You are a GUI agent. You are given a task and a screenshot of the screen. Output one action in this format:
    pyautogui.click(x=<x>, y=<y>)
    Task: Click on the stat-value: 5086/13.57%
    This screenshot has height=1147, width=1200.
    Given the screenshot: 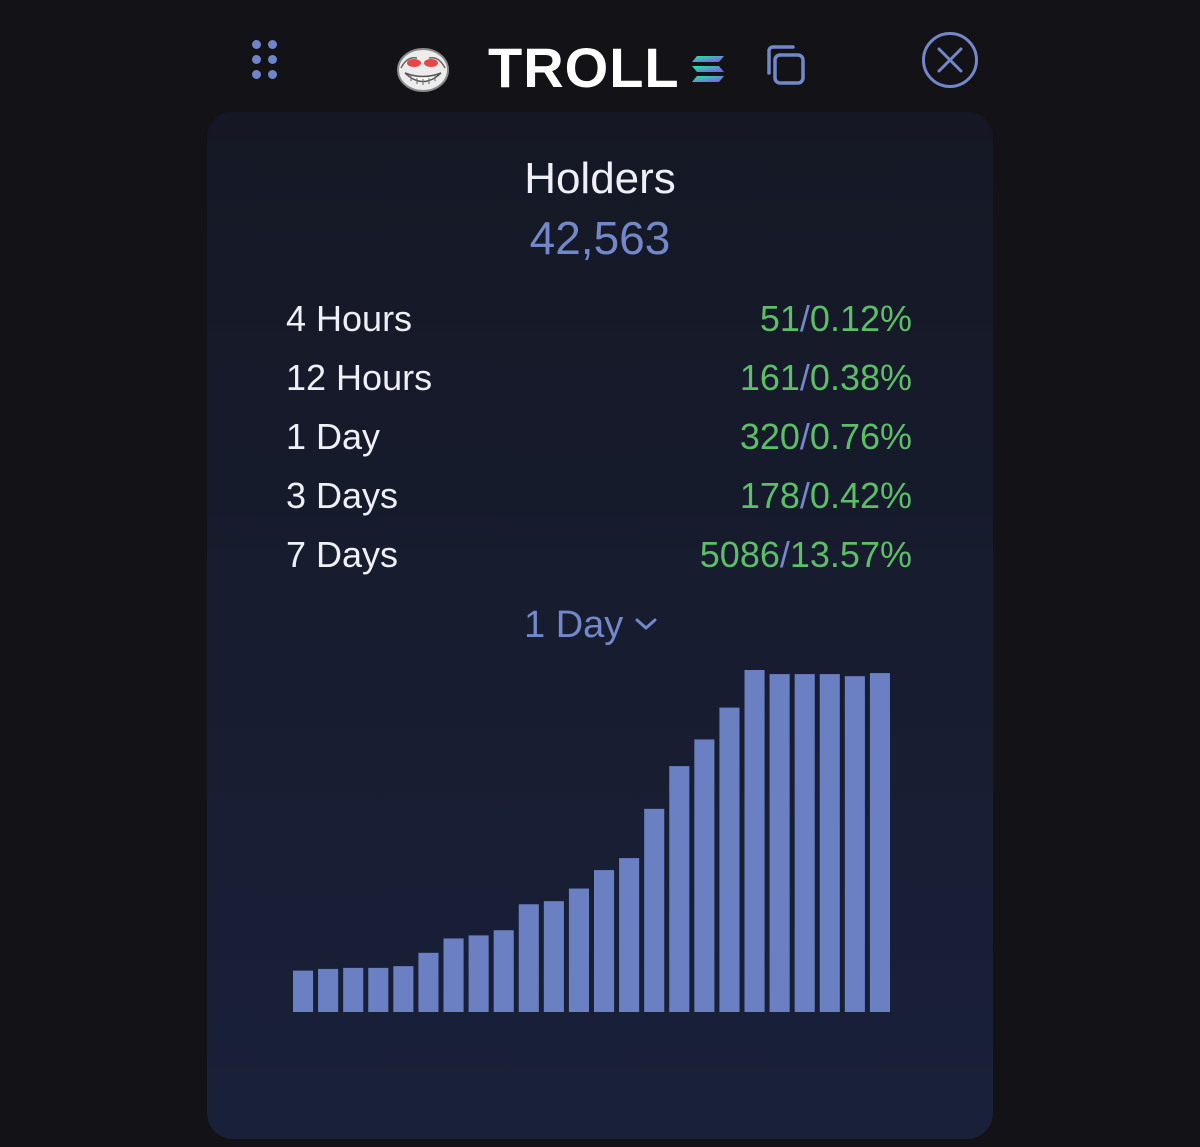 What is the action you would take?
    pyautogui.click(x=806, y=555)
    